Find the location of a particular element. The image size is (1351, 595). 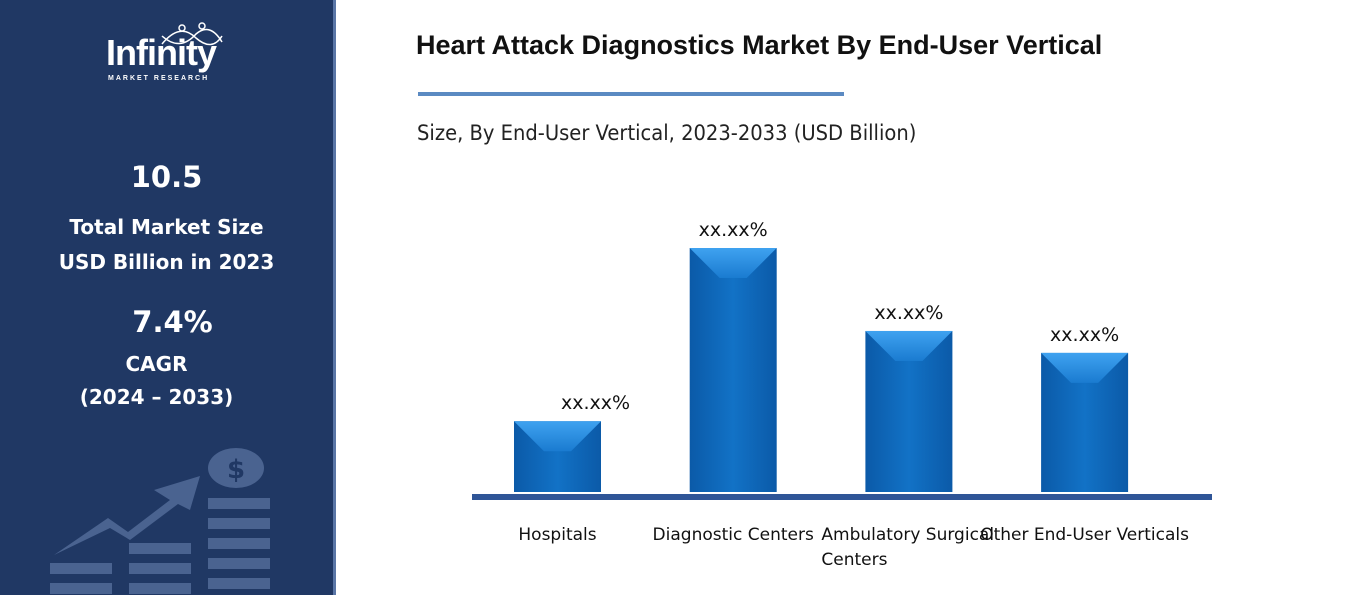

category-label: Other End-User Verticals is located at coordinates (1084, 535).